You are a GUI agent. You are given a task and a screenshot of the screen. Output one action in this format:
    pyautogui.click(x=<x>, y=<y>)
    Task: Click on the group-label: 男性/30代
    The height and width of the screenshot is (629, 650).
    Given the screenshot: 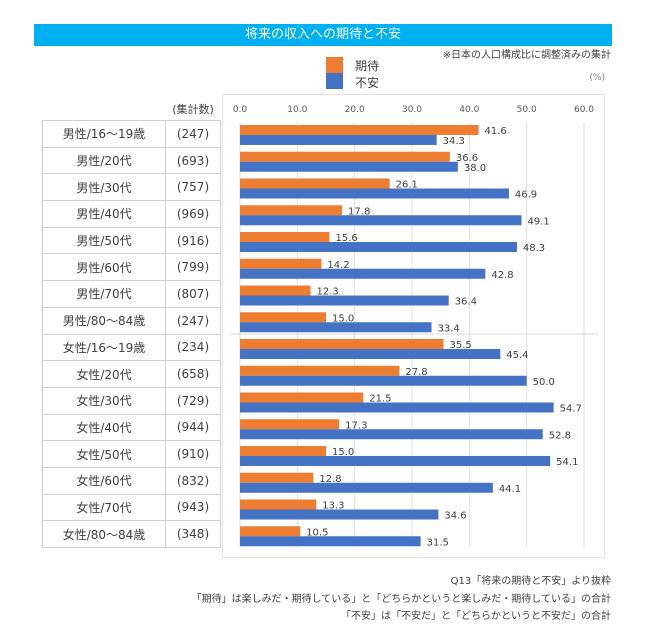 What is the action you would take?
    pyautogui.click(x=104, y=187)
    